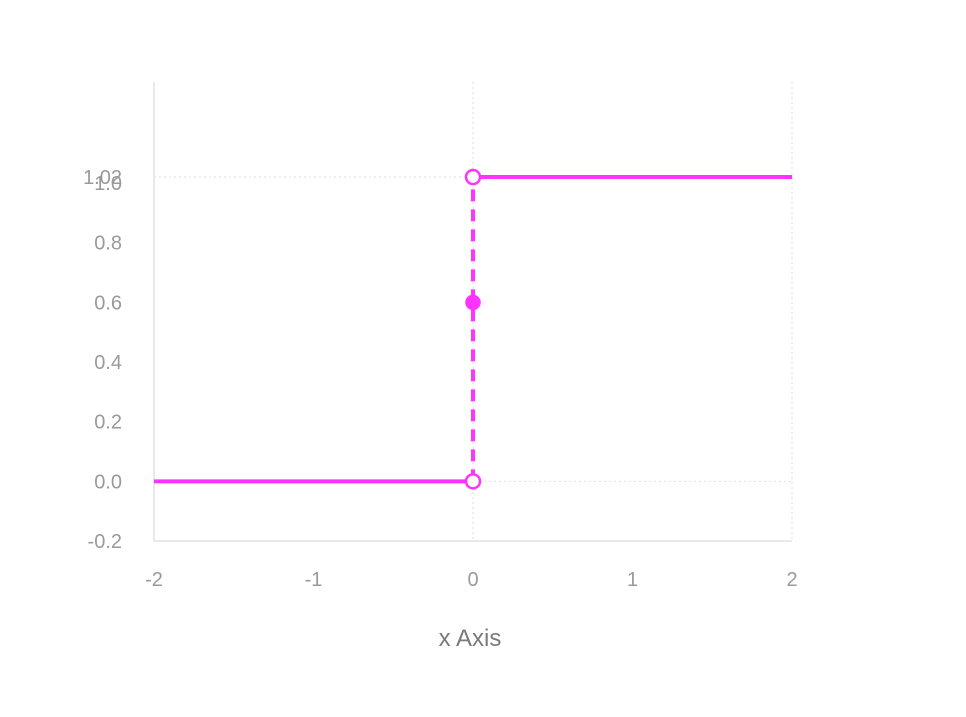 This screenshot has height=717, width=966. Describe the element at coordinates (108, 303) in the screenshot. I see `y-tick-label: 0.6` at that location.